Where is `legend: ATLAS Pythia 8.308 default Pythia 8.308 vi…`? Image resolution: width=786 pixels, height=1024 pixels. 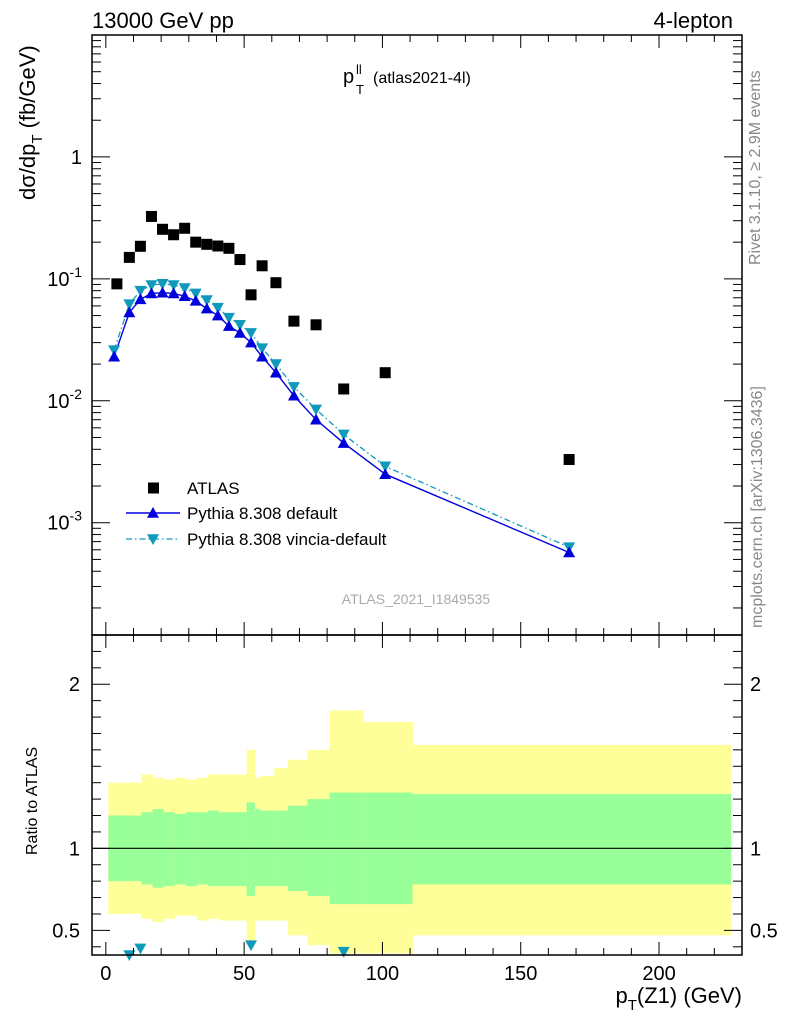
legend: ATLAS Pythia 8.308 default Pythia 8.308 vi… is located at coordinates (256, 514).